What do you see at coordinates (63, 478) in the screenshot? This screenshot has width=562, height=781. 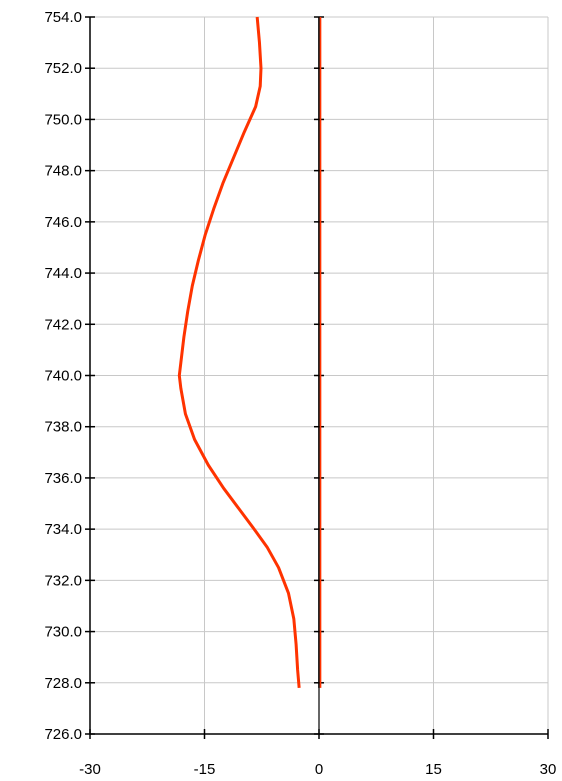 I see `y-tick-label: 736.0` at bounding box center [63, 478].